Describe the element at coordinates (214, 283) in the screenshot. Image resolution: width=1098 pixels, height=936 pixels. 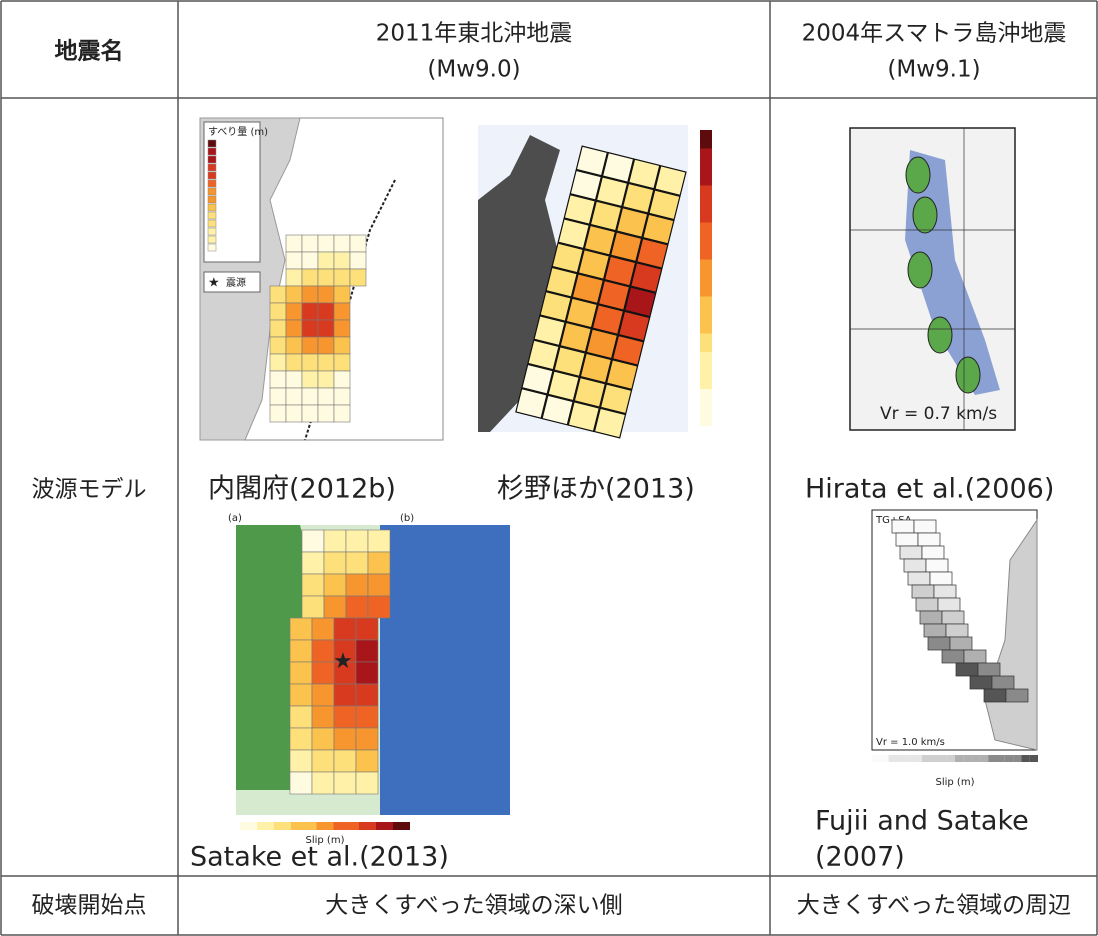
I see `star: ★` at that location.